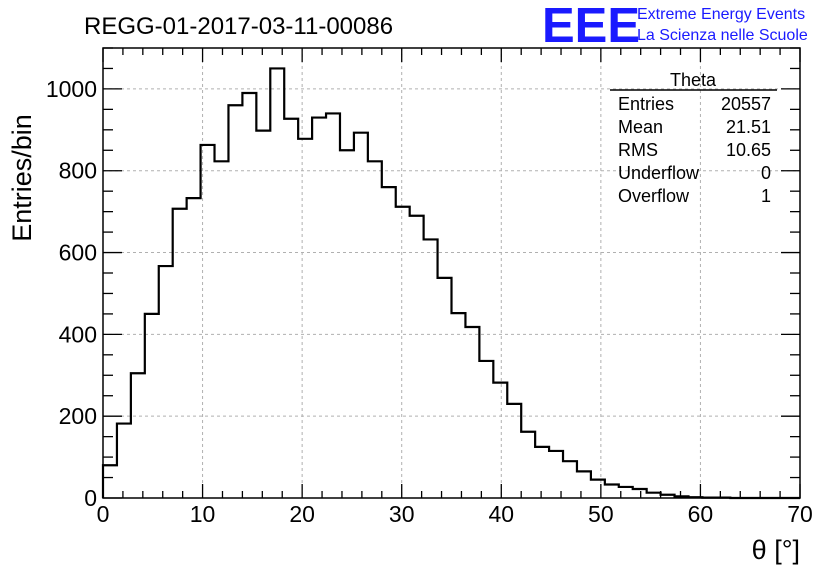 The image size is (836, 572). Describe the element at coordinates (22, 178) in the screenshot. I see `y-axis-title: Entries/bin` at that location.